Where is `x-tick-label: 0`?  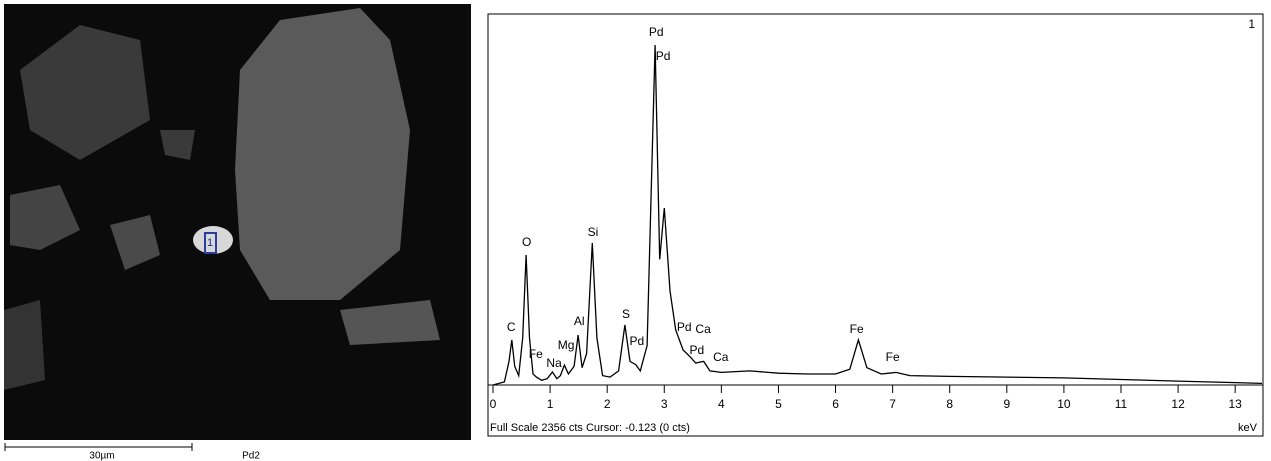
x-tick-label: 0 is located at coordinates (493, 404).